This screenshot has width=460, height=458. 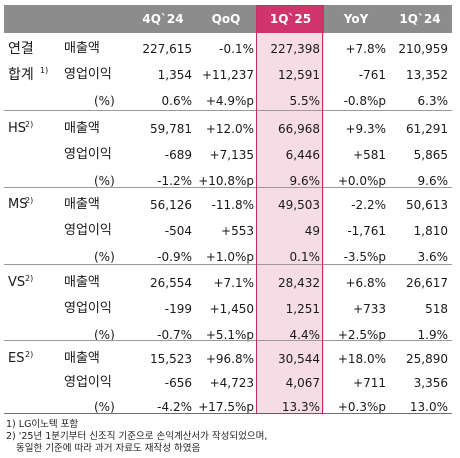 What do you see at coordinates (17, 128) in the screenshot?
I see `group-label: HS` at bounding box center [17, 128].